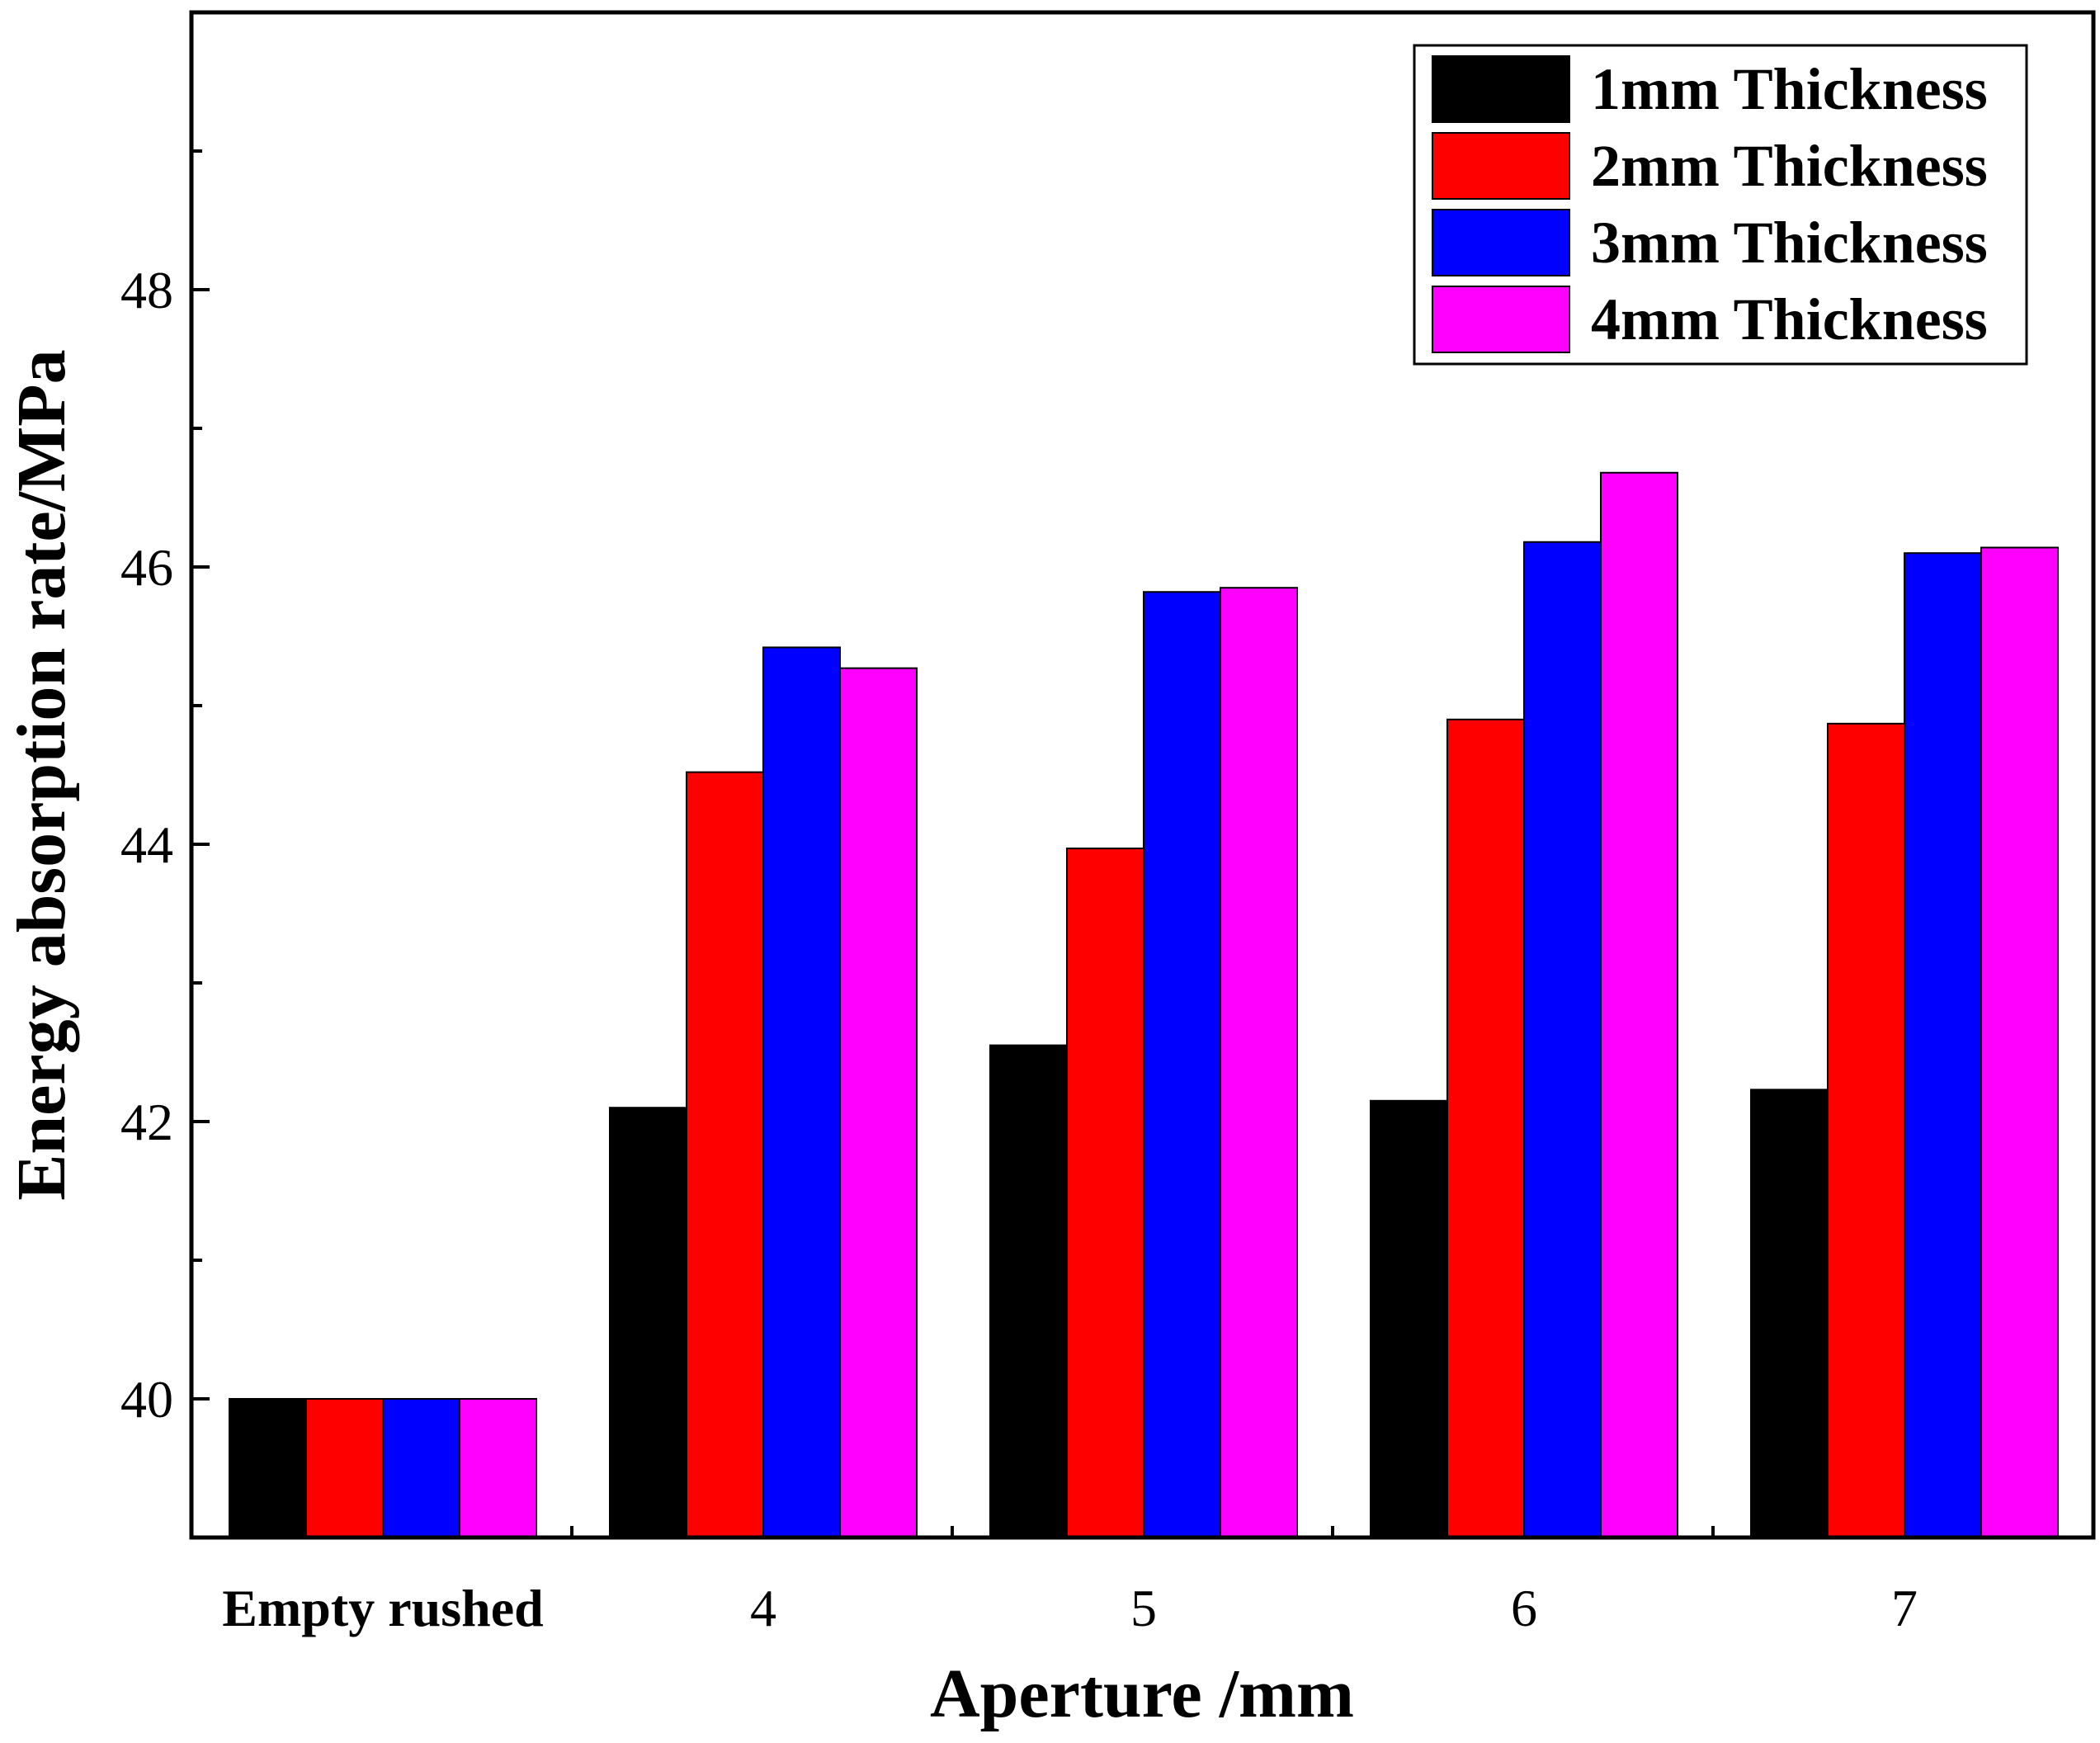 The image size is (2100, 1743). Describe the element at coordinates (165, 775) in the screenshot. I see `y-axis: 40 42 44 46 48` at that location.